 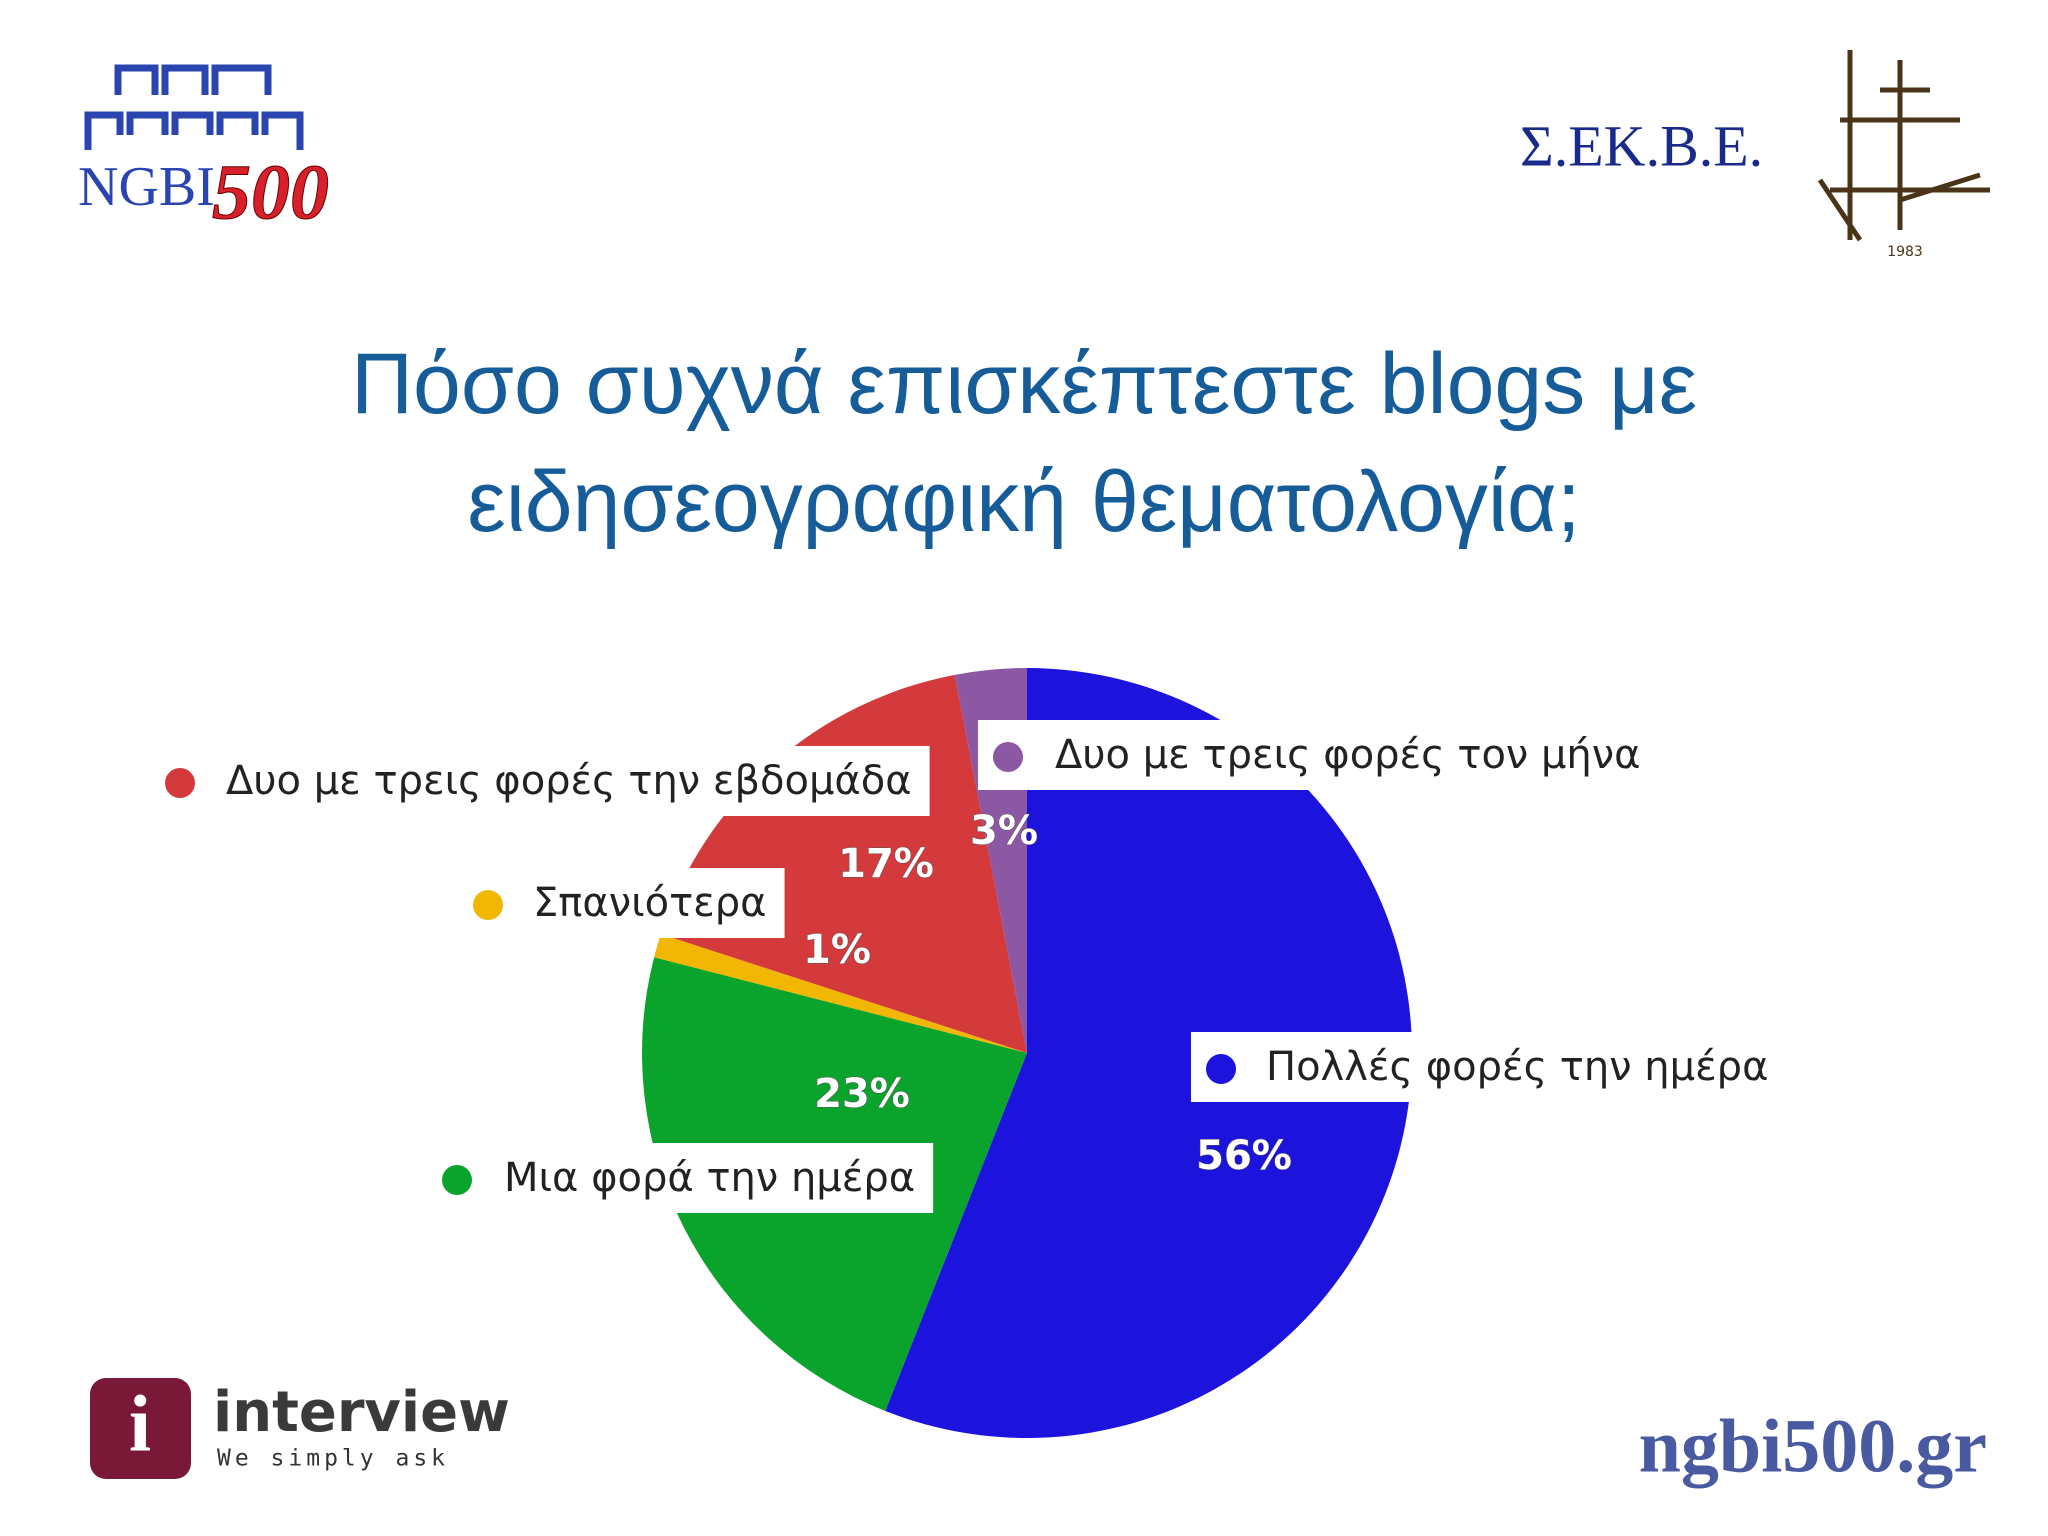 I want to click on legend-label: Δυο με τρεις φορές την εβδομάδα, so click(x=569, y=781).